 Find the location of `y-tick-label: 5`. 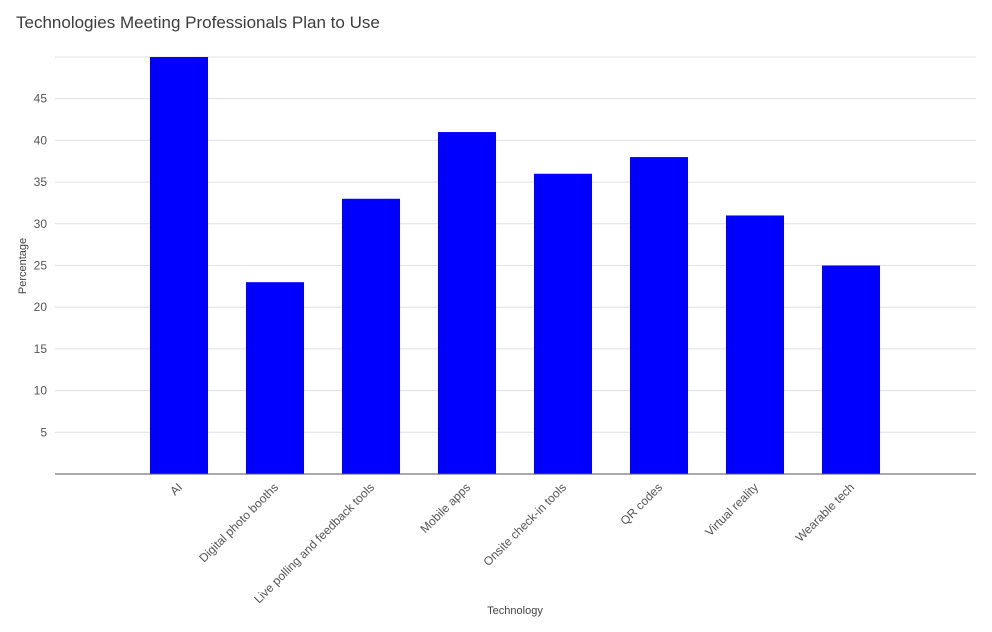

y-tick-label: 5 is located at coordinates (43, 432).